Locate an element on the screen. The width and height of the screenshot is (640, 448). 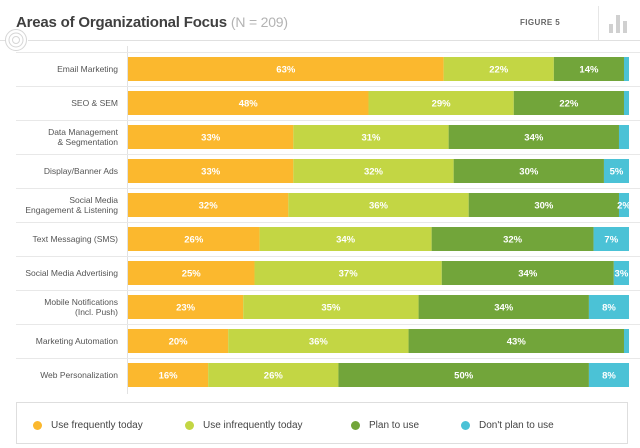
category-label: Social Media Advertising is located at coordinates (71, 273).